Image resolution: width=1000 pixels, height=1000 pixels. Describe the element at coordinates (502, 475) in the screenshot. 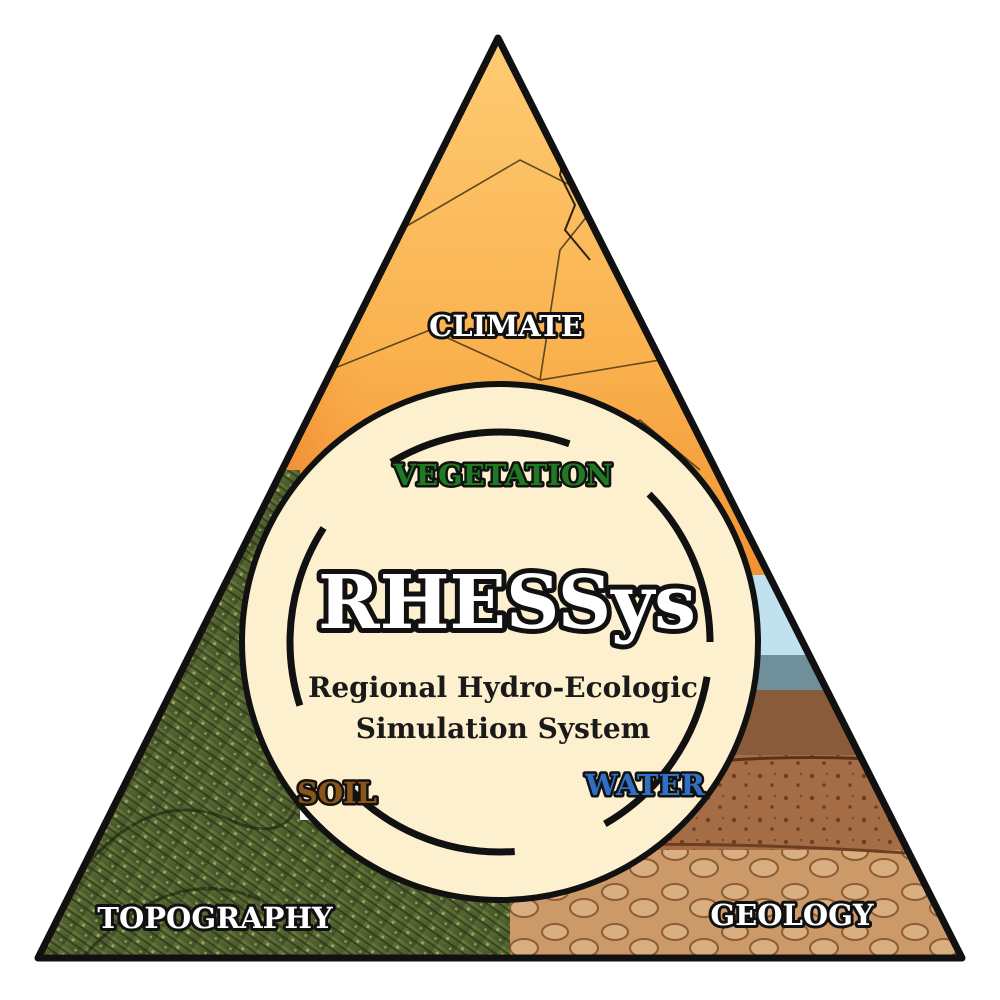

I see `vegetation-label: VEGETATION` at that location.